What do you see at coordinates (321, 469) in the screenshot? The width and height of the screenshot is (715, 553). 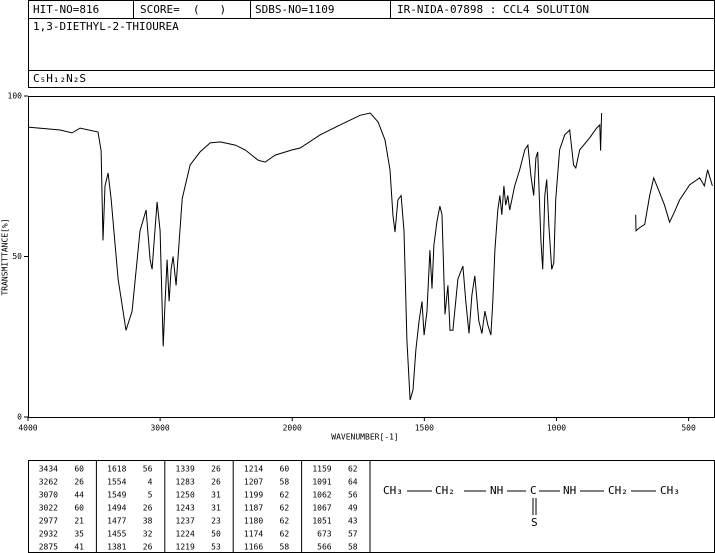 I see `peak-wavenumber: 1159` at bounding box center [321, 469].